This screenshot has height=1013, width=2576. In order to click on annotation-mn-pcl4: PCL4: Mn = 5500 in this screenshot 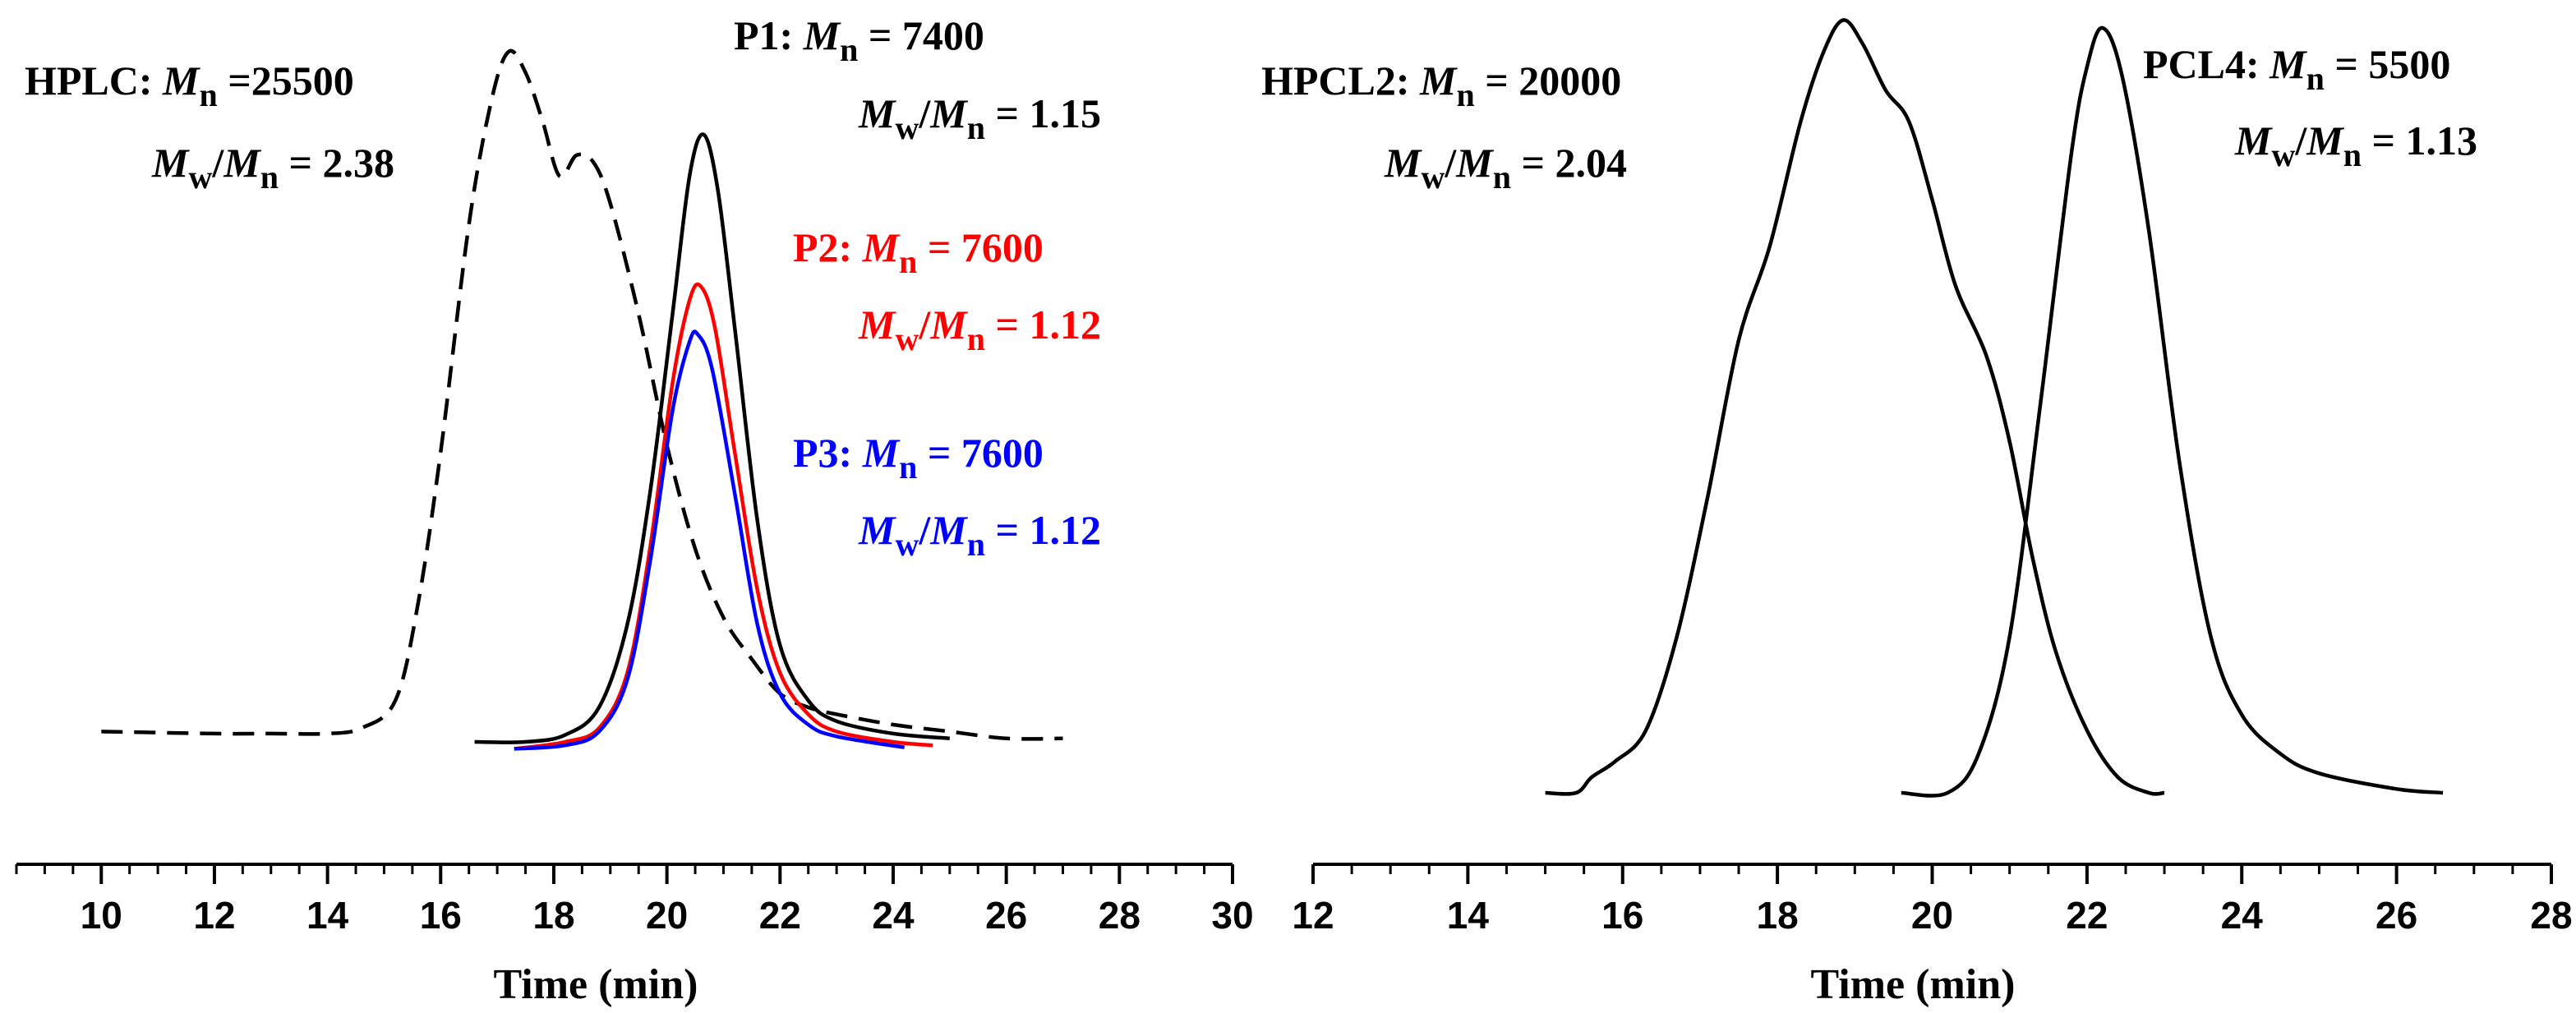, I will do `click(2296, 69)`.